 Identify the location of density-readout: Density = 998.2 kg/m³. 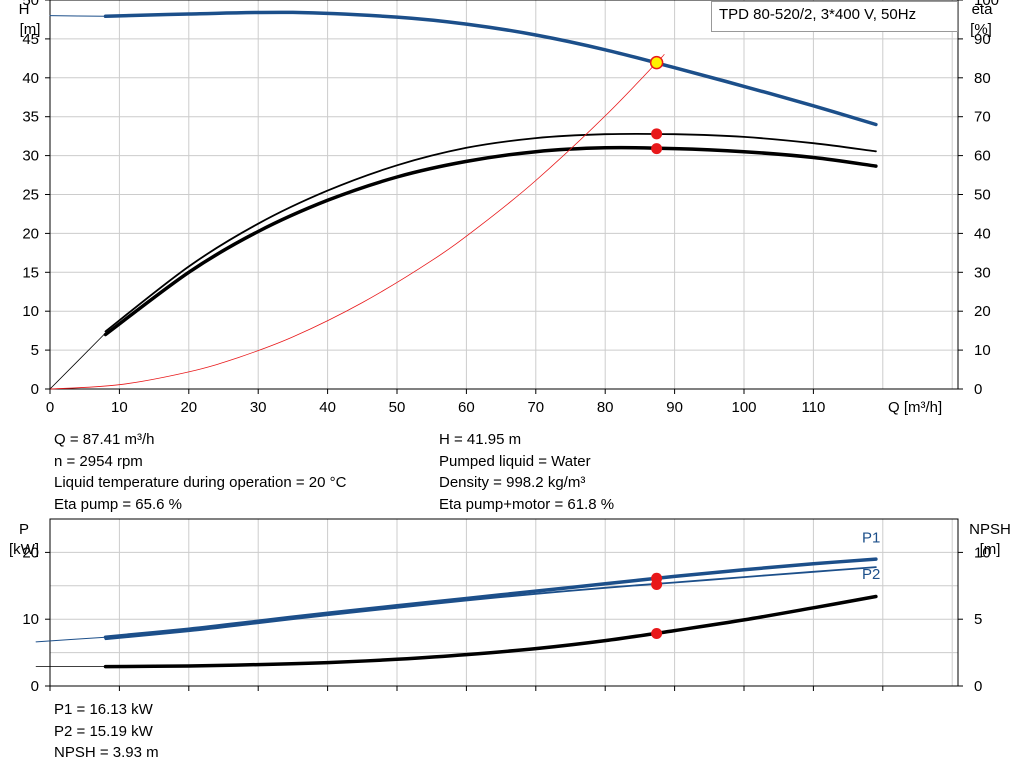
(512, 482).